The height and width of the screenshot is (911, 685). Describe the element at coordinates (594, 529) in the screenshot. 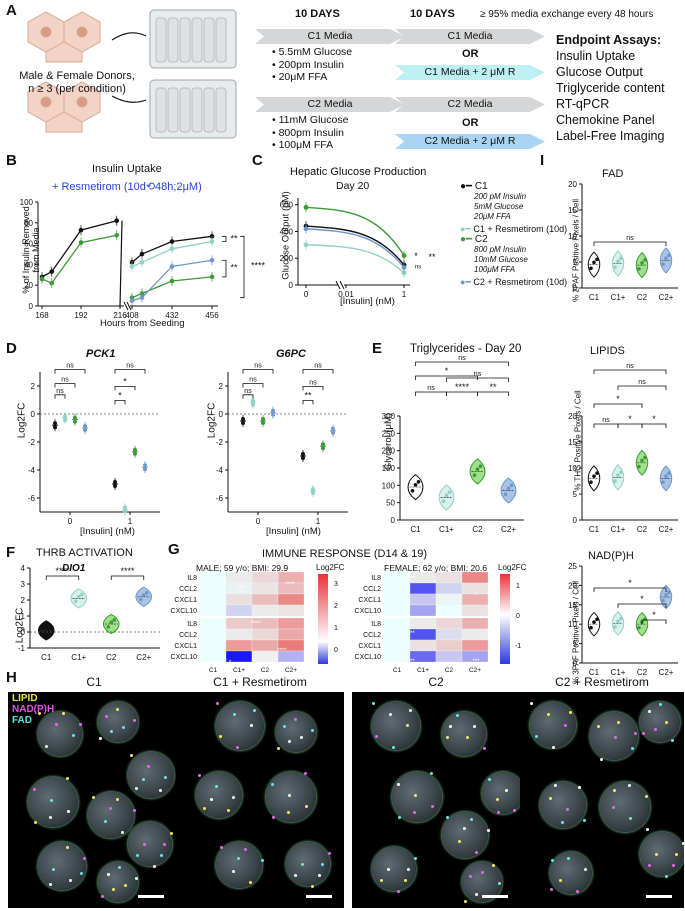

I see `panel-e-lipids-x-tick-label: C1` at that location.